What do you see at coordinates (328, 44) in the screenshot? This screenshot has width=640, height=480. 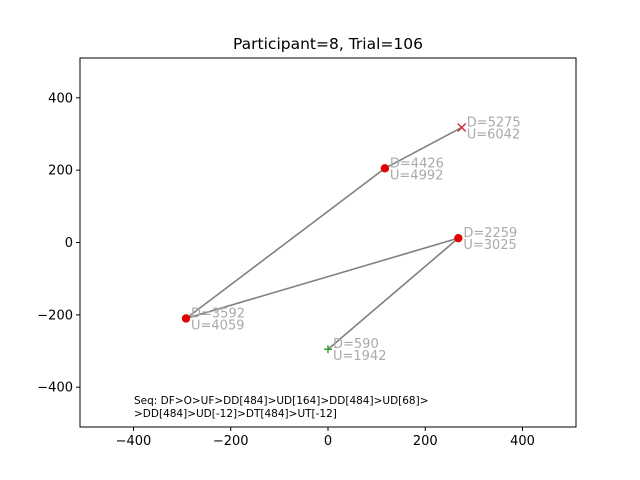 I see `chart-title: Participant=8, Trial=106` at bounding box center [328, 44].